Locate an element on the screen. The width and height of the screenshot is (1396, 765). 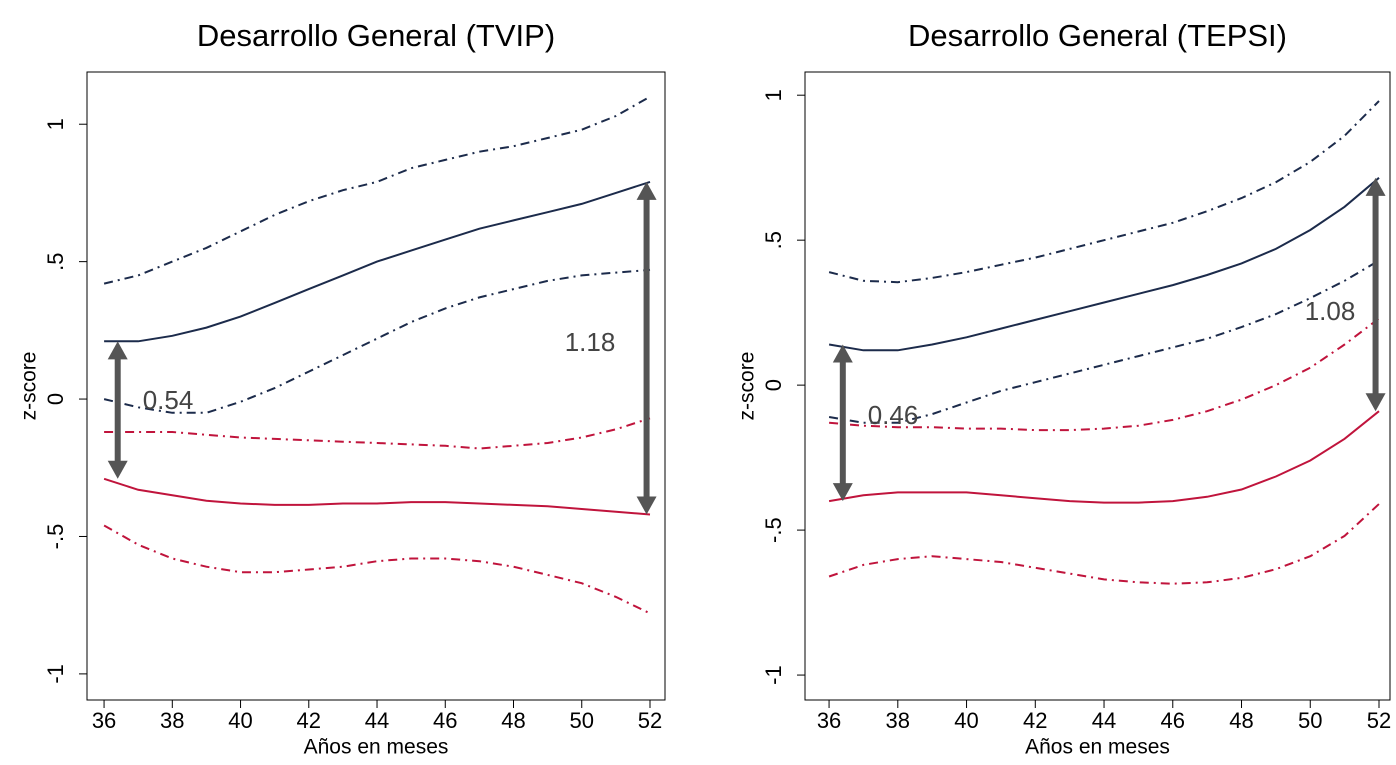
chart-title: Desarrollo General (TVIP) is located at coordinates (376, 35).